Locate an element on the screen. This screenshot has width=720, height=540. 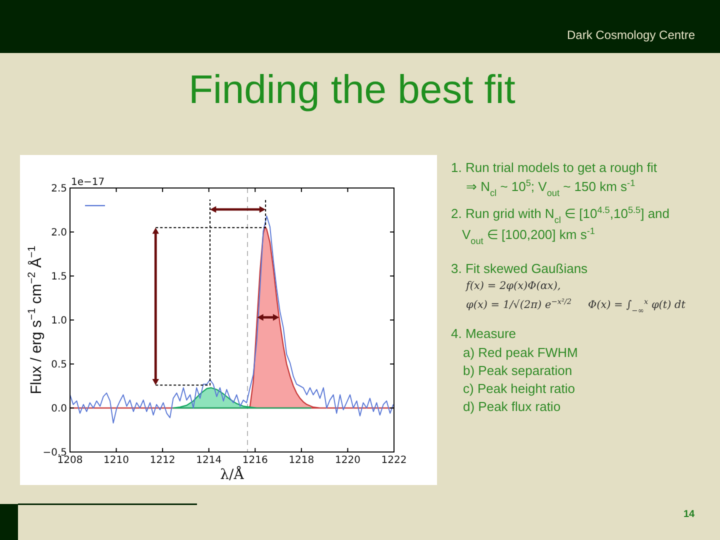
text: V$_{out}$ ∈ [100,200] km s$^{-1}$ is located at coordinates (528, 236).